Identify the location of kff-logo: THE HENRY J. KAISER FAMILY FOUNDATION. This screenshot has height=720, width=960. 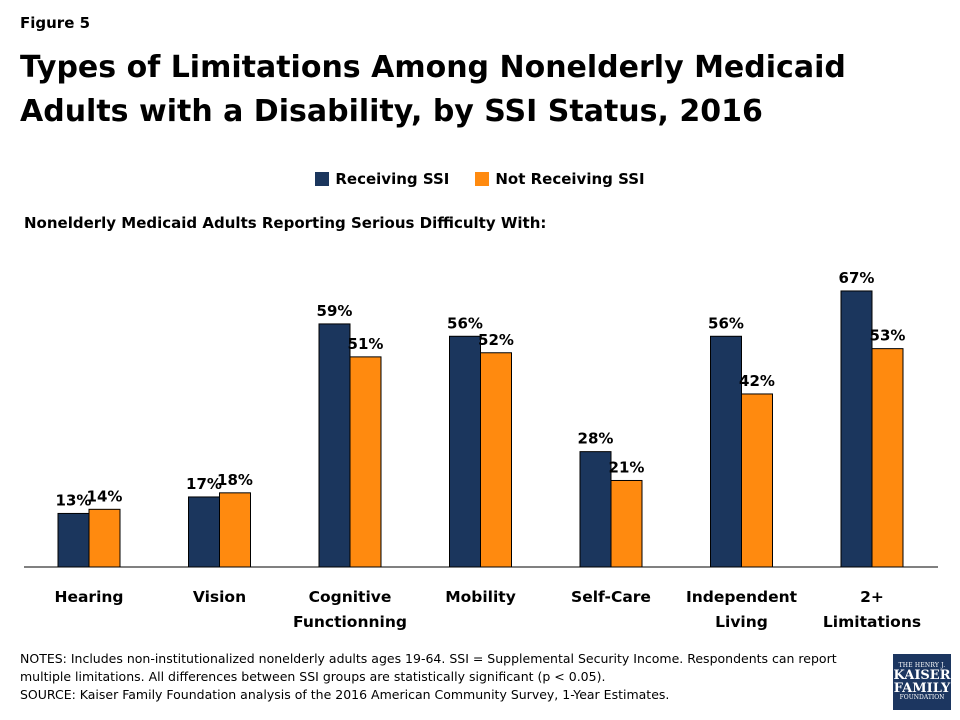
(922, 682).